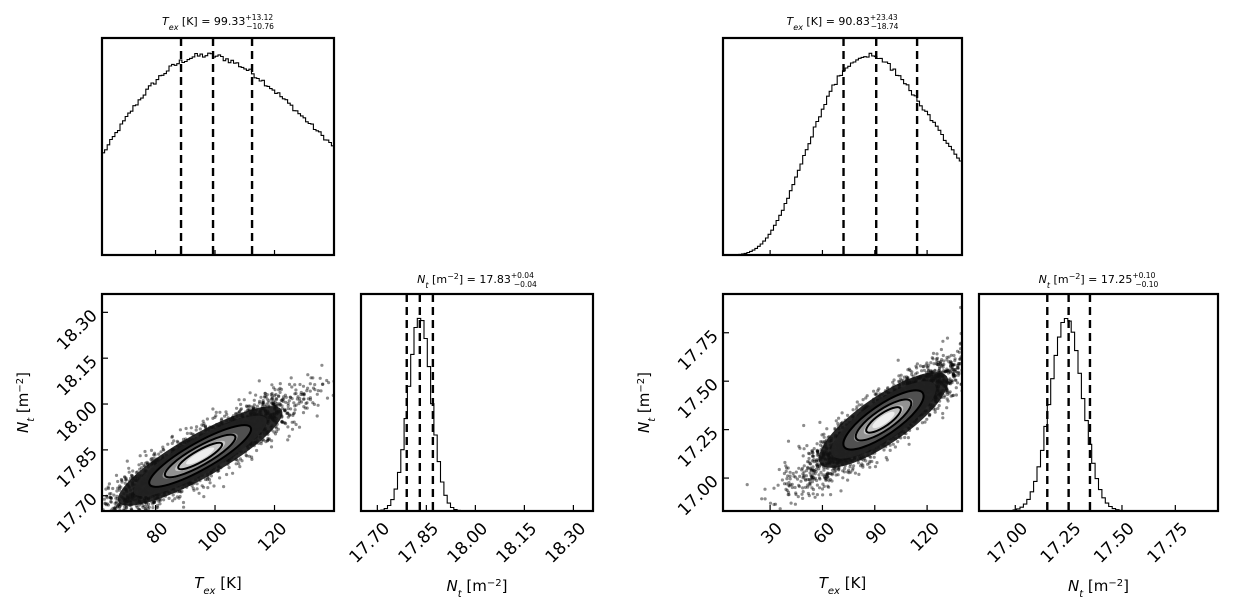 Image resolution: width=1238 pixels, height=615 pixels. What do you see at coordinates (517, 543) in the screenshot?
I see `nt-tick-label: 18.15` at bounding box center [517, 543].